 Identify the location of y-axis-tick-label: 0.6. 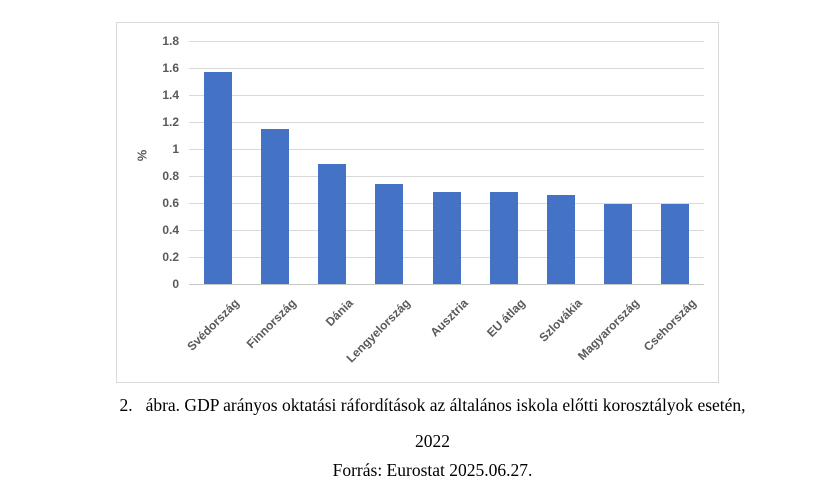
(170, 203).